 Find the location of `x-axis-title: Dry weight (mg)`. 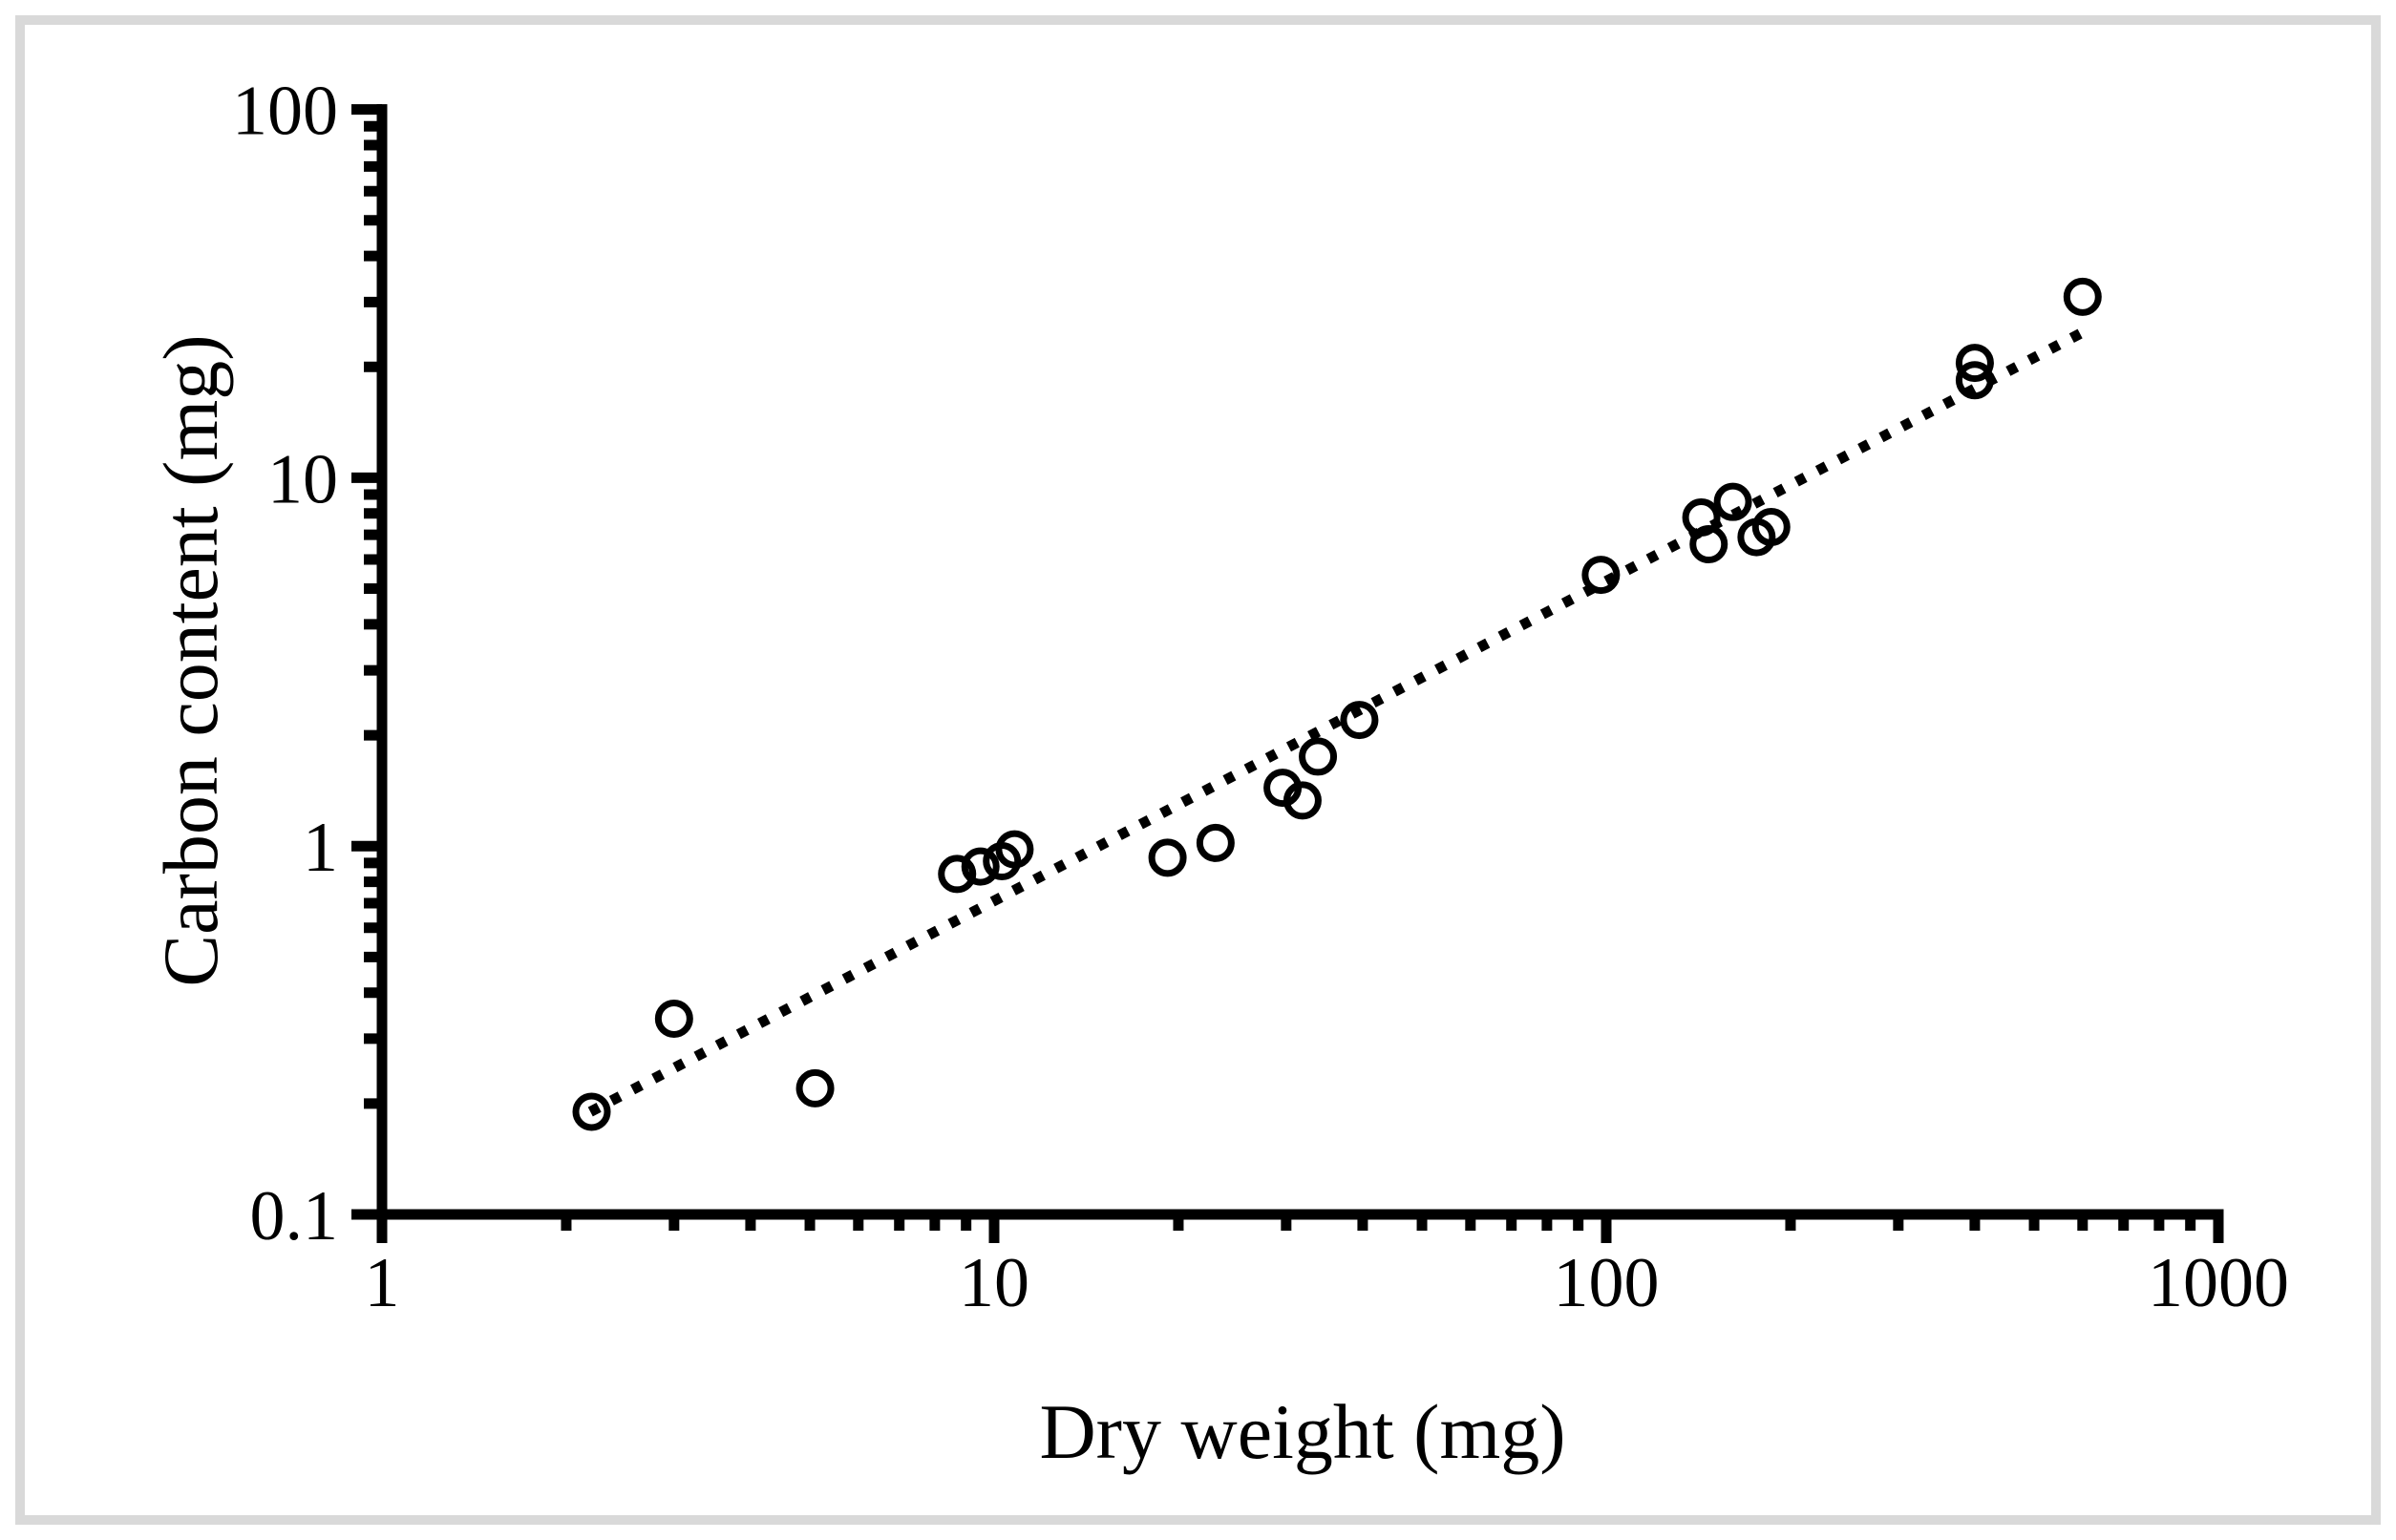

x-axis-title: Dry weight (mg) is located at coordinates (1302, 1431).